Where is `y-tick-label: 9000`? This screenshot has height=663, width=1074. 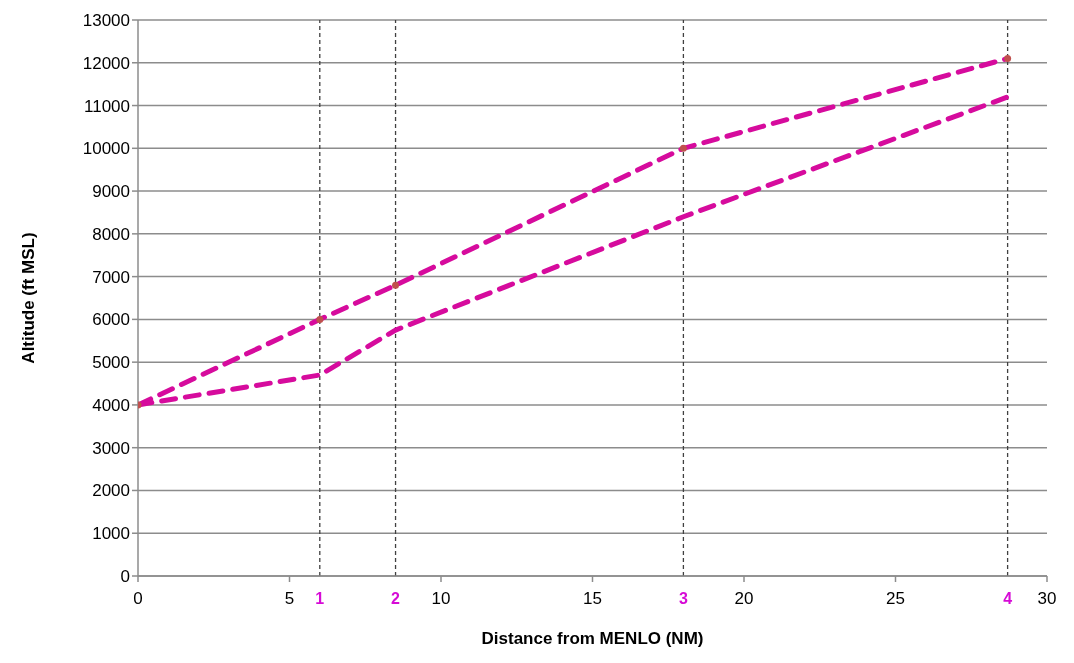
y-tick-label: 9000 is located at coordinates (111, 192).